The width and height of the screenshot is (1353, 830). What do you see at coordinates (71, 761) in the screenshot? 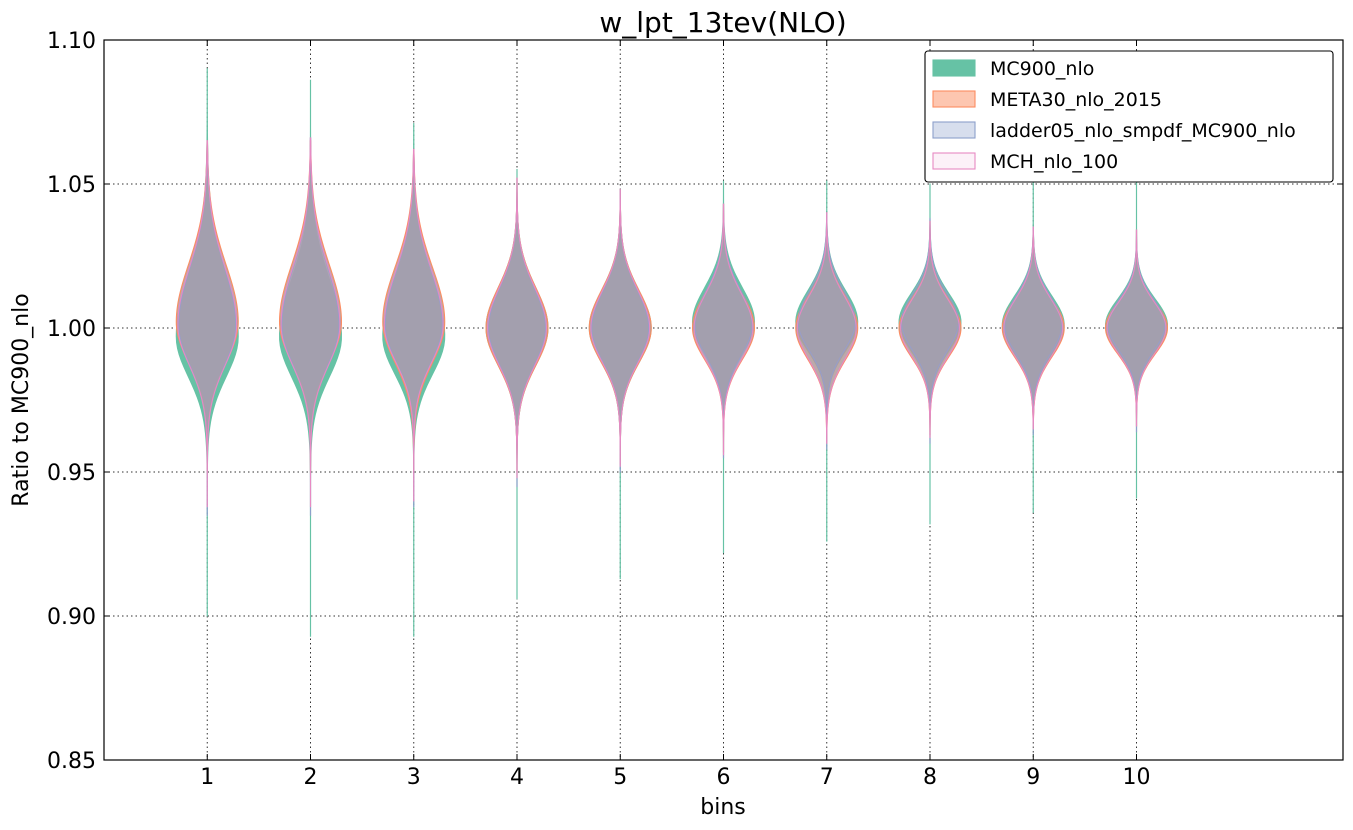
I see `y-tick-label: 0.85` at bounding box center [71, 761].